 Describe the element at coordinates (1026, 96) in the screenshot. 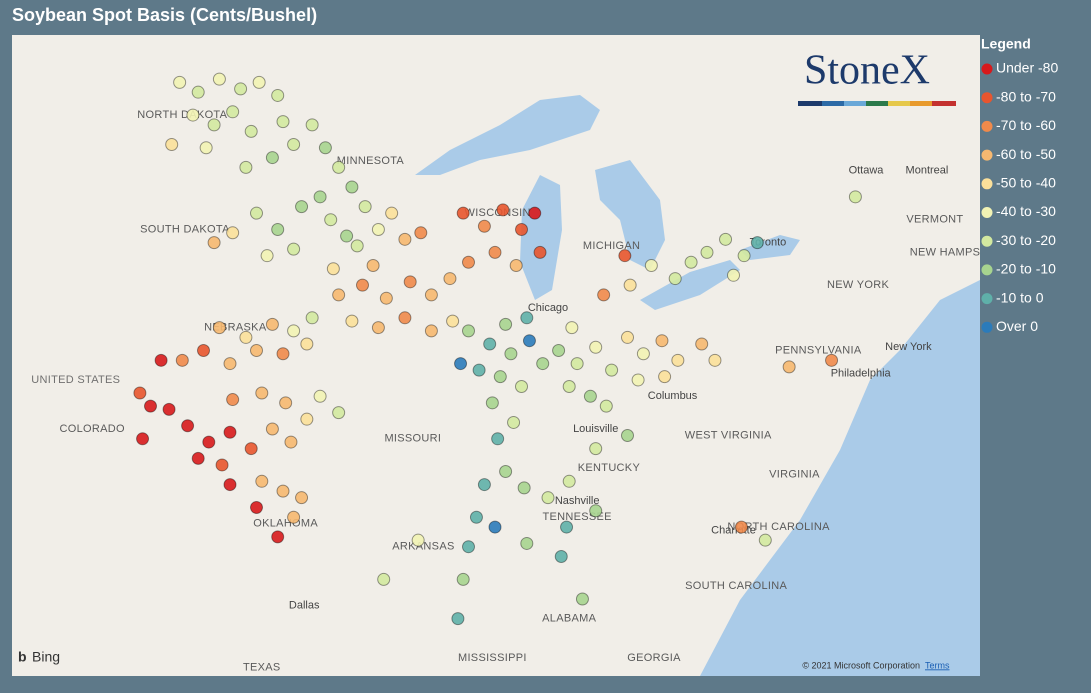

I see `legend-label: -80 to -70` at that location.